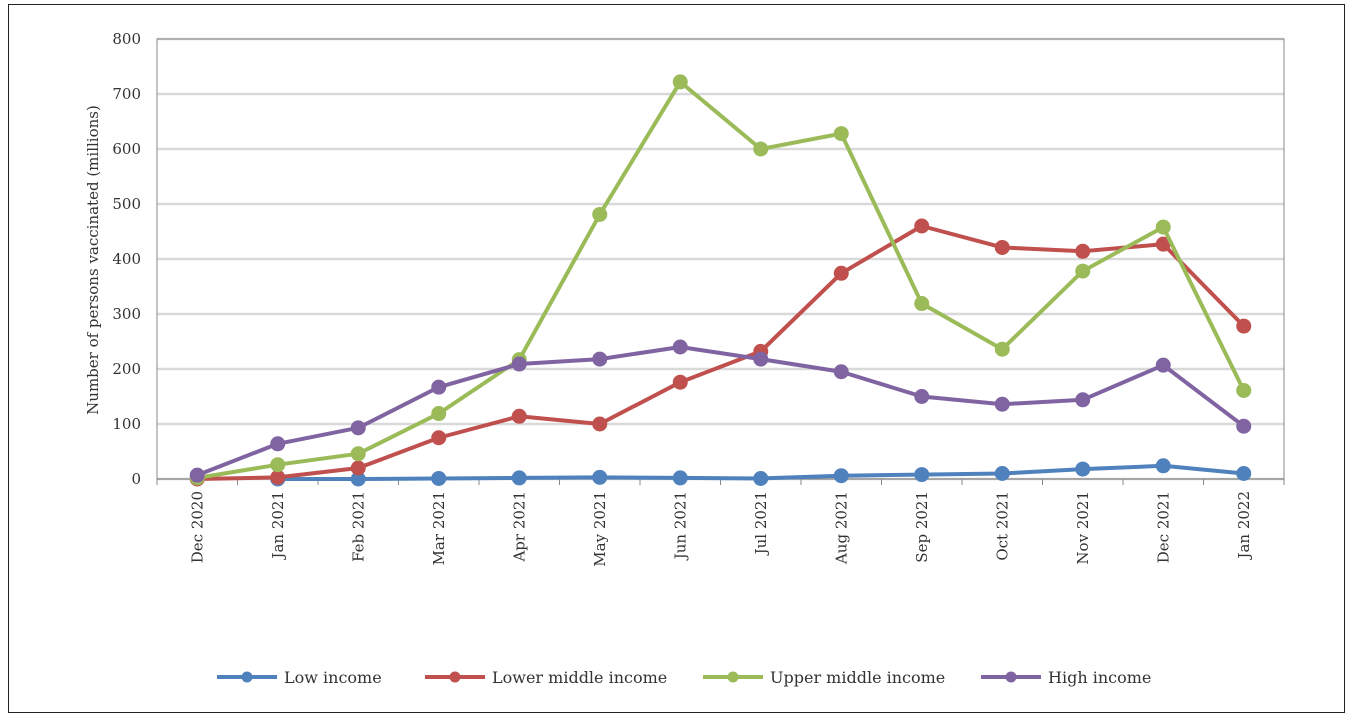 This screenshot has width=1357, height=721. I want to click on x-tick-label: Nov 2021, so click(1083, 528).